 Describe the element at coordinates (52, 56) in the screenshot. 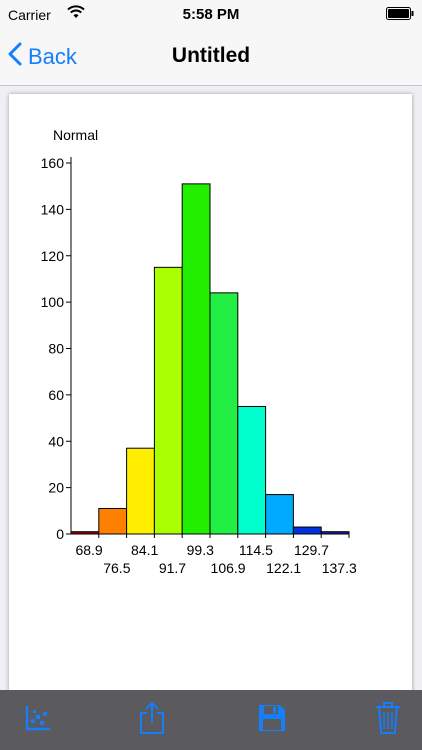

I see `back-label: Back` at that location.